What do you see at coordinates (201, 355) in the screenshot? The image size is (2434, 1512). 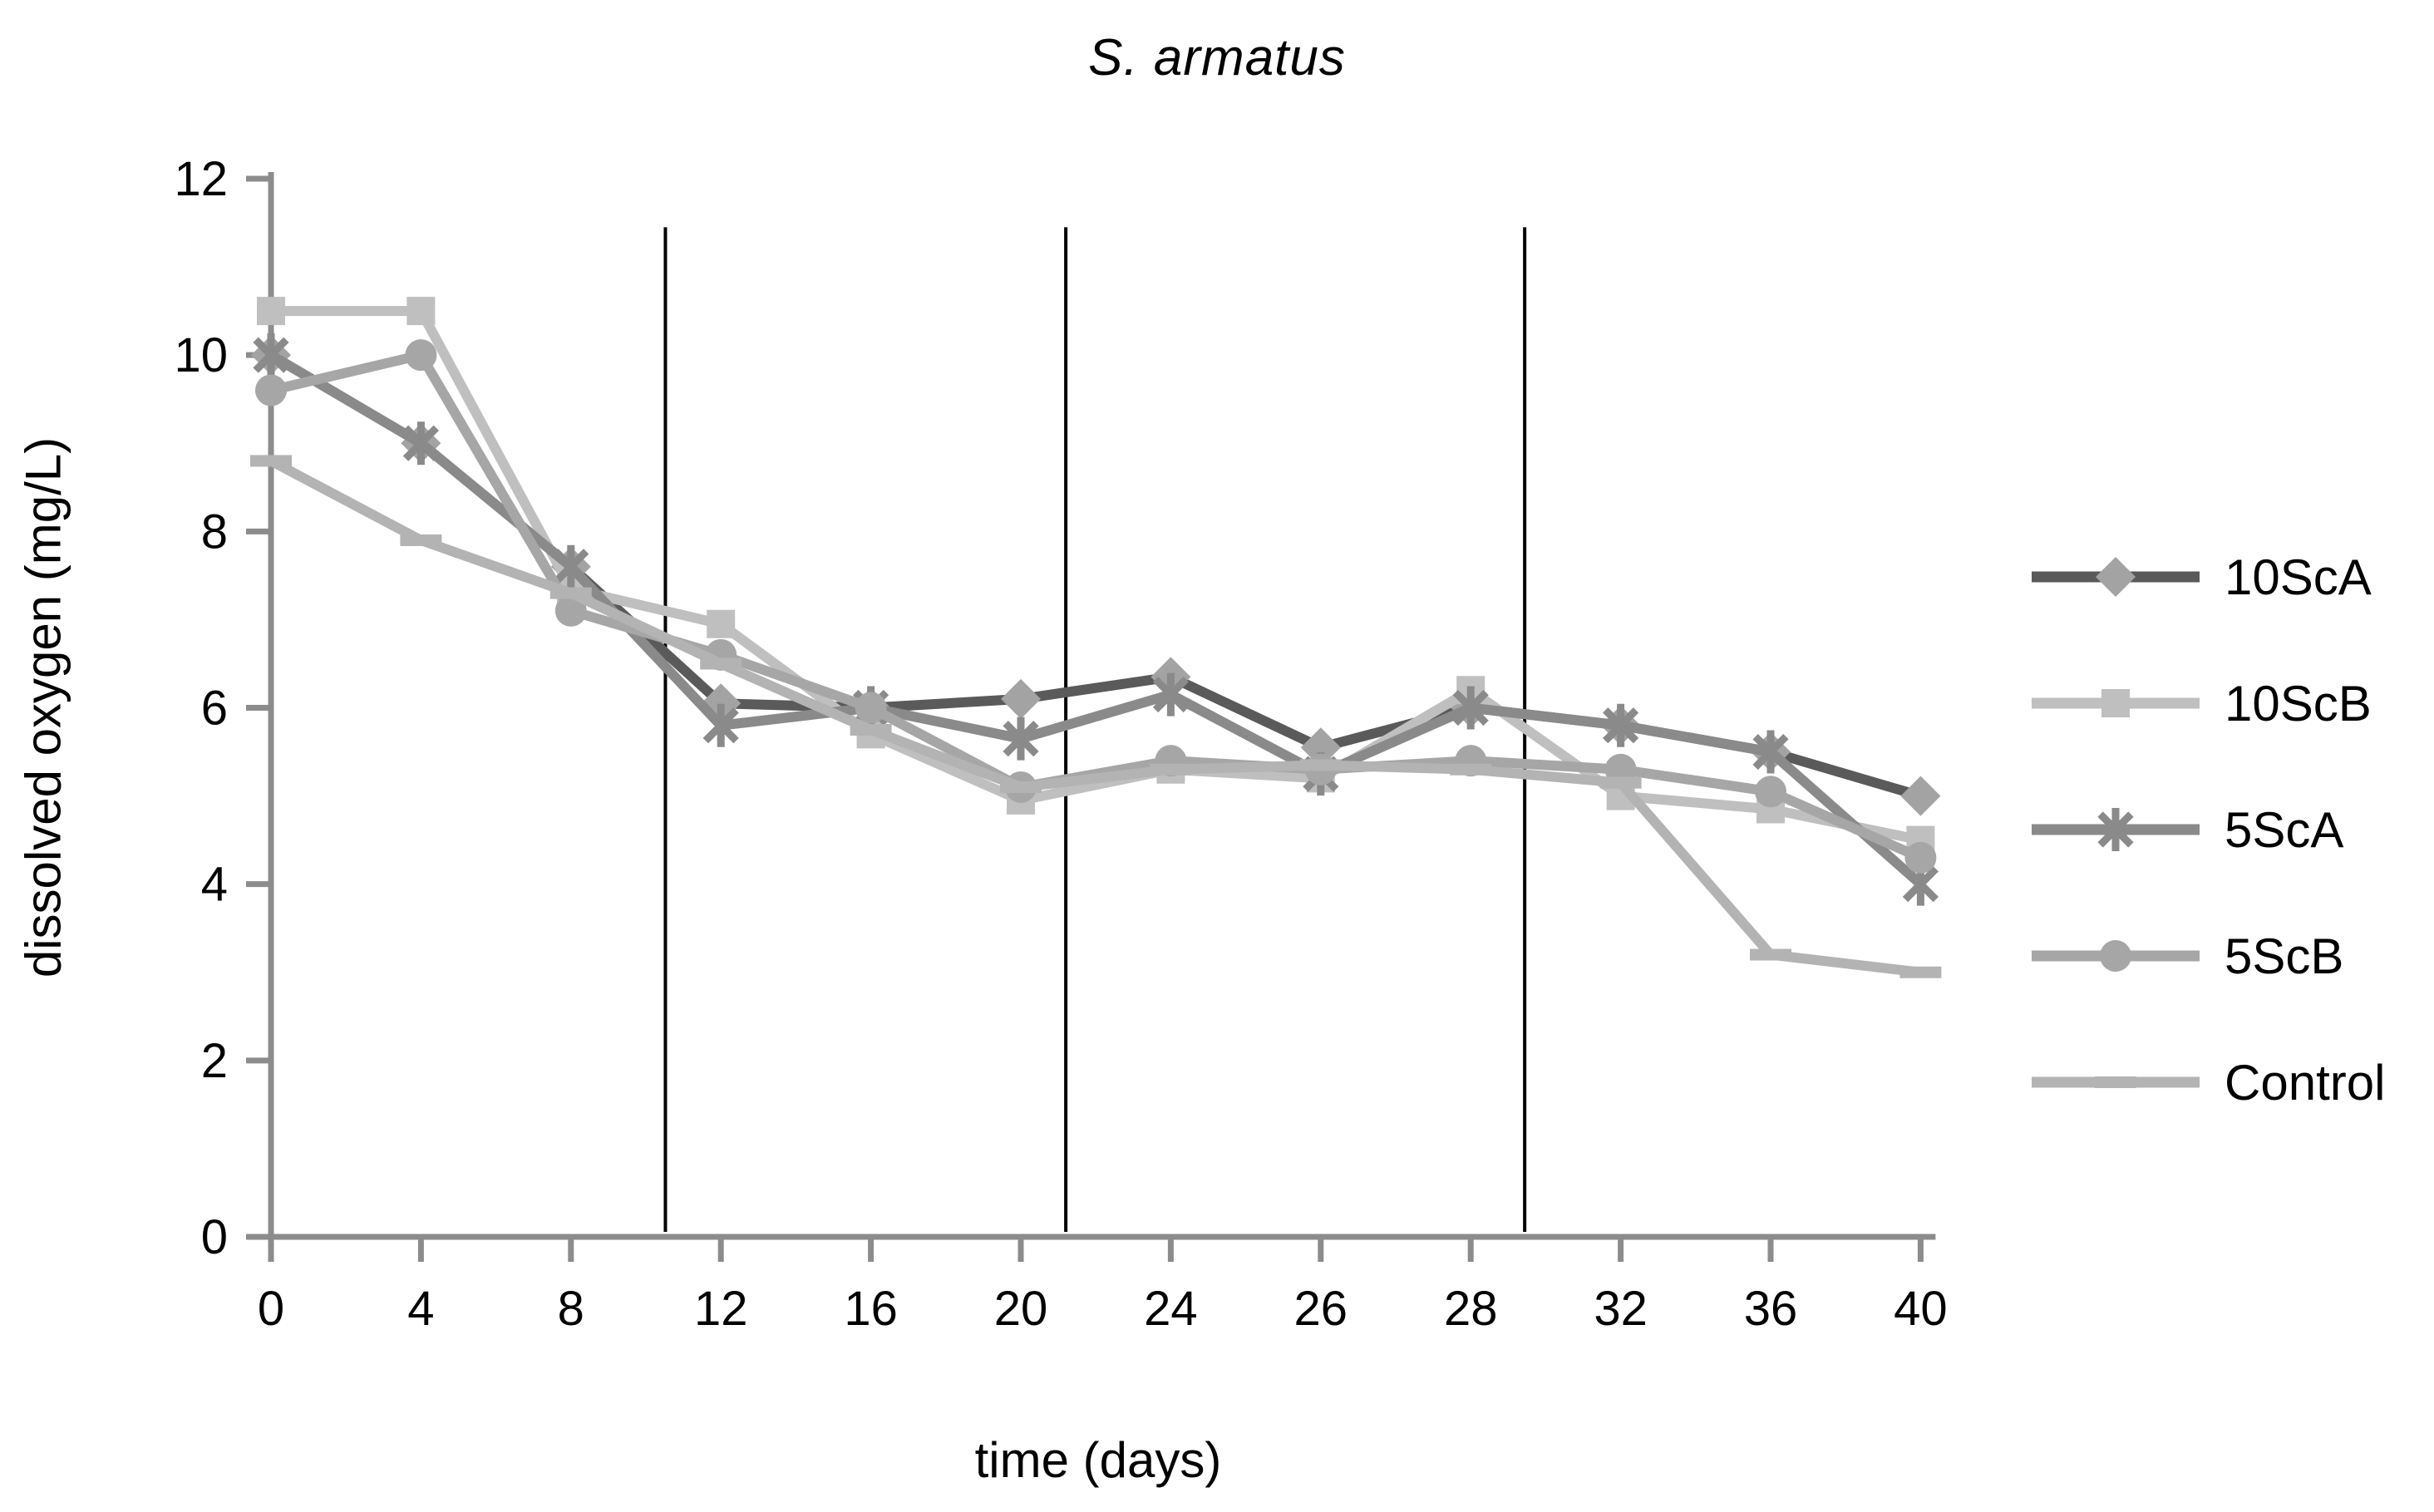 I see `y-tick-label: 10` at bounding box center [201, 355].